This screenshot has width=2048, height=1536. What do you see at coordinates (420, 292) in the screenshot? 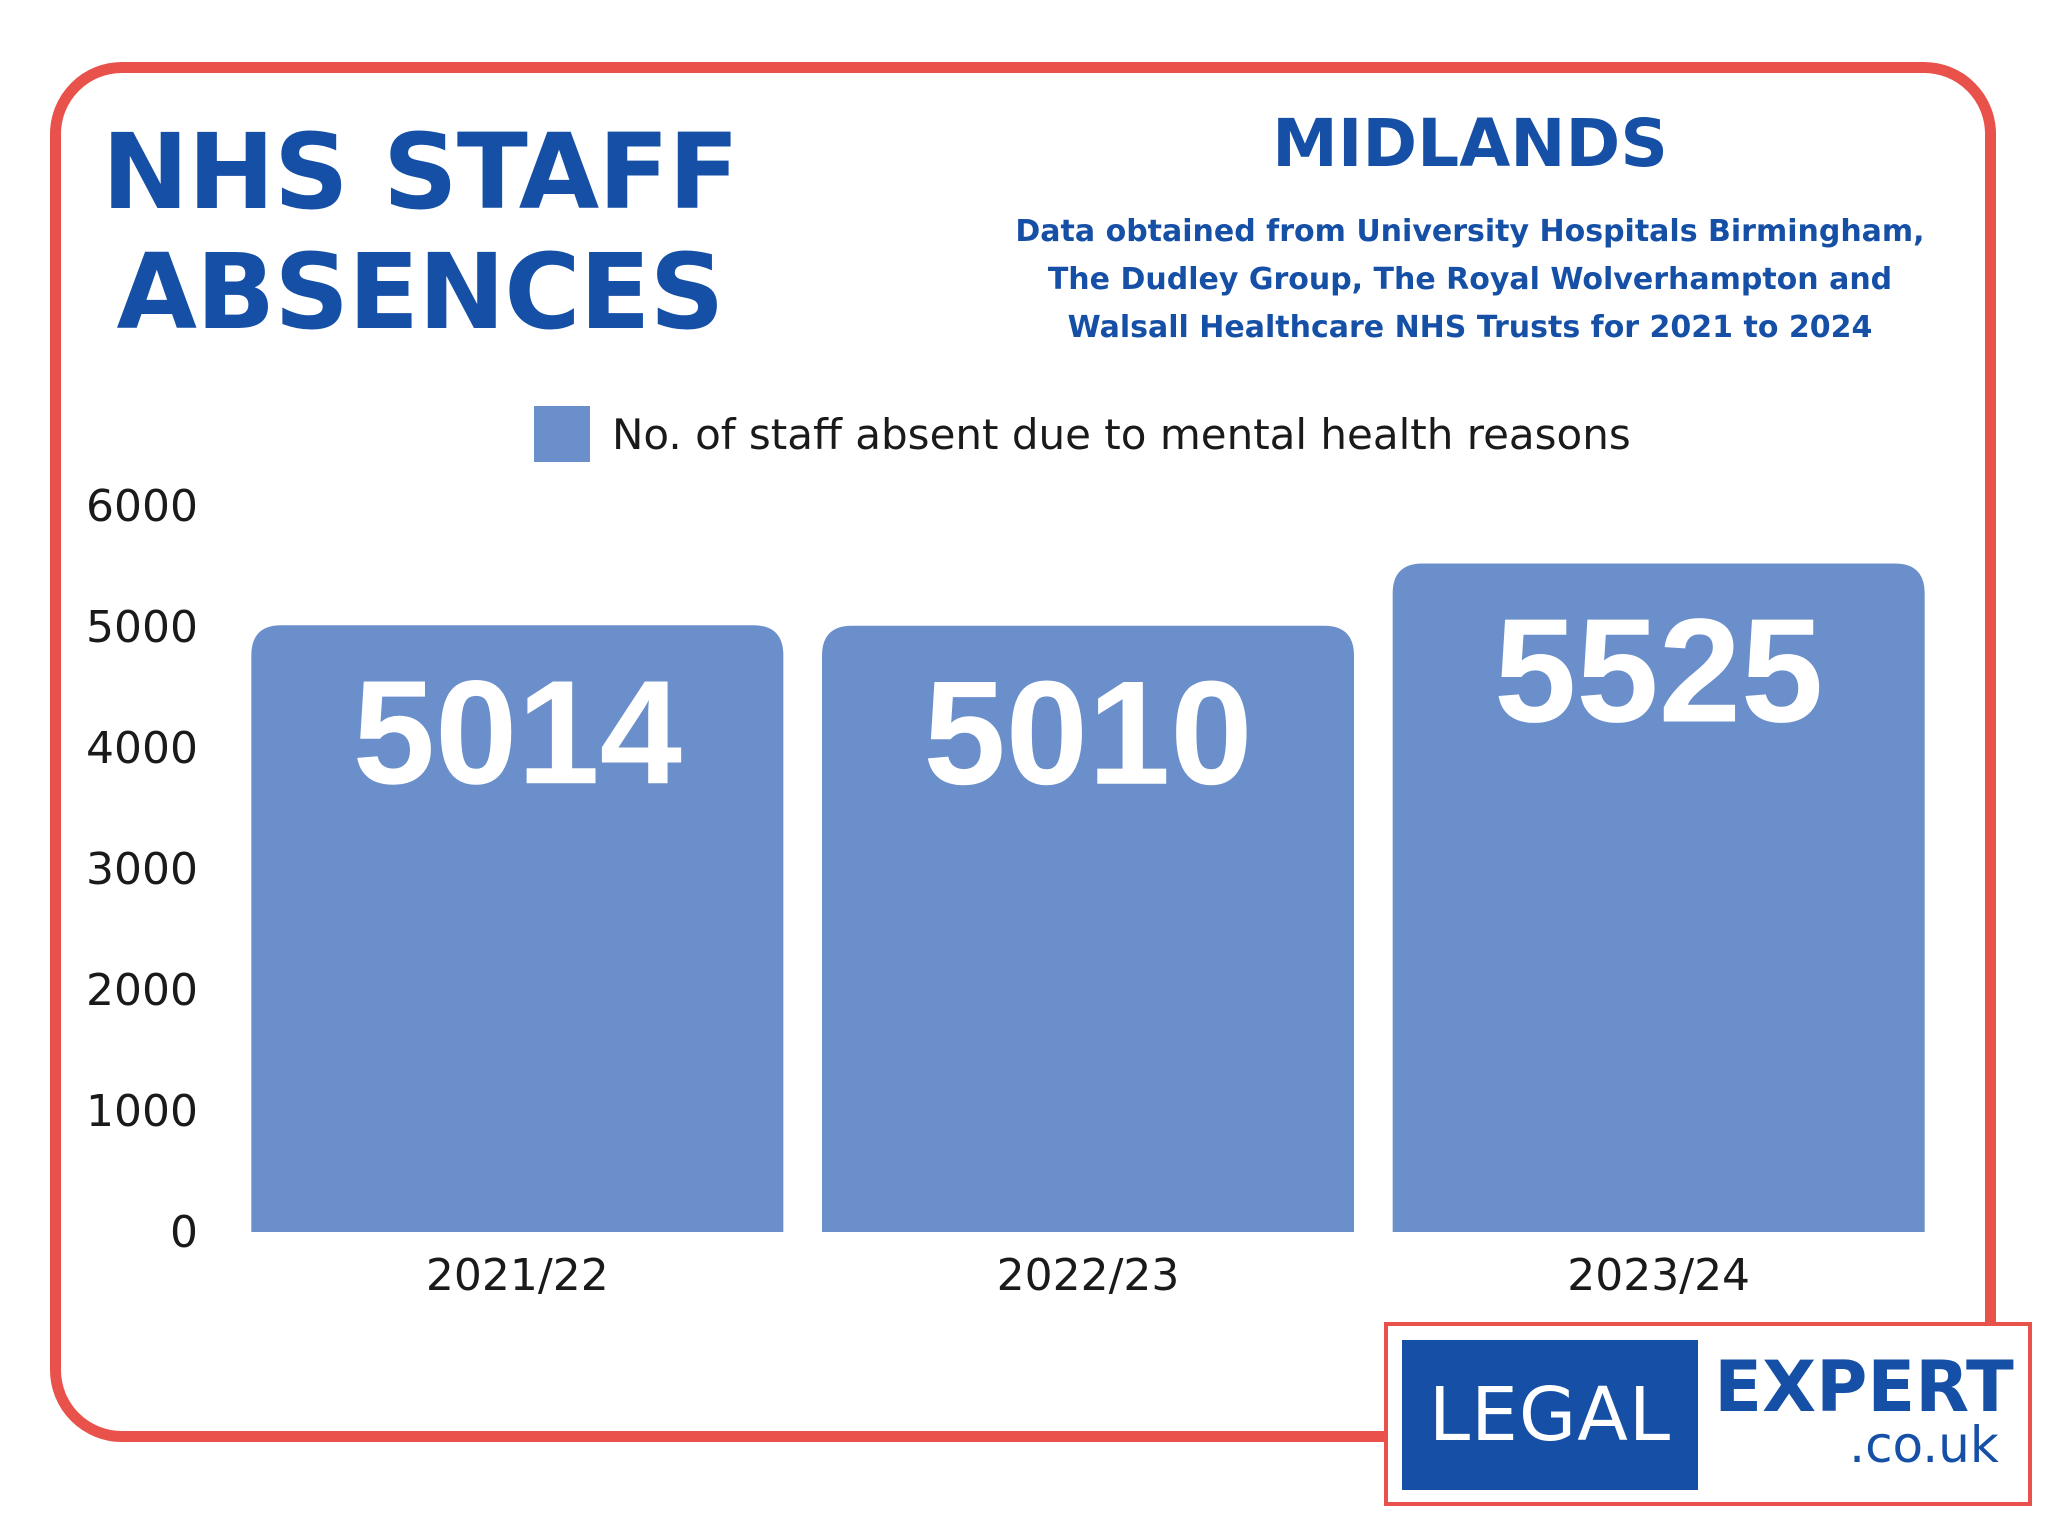
I see `chart-title-line-2: ABSENCES` at bounding box center [420, 292].